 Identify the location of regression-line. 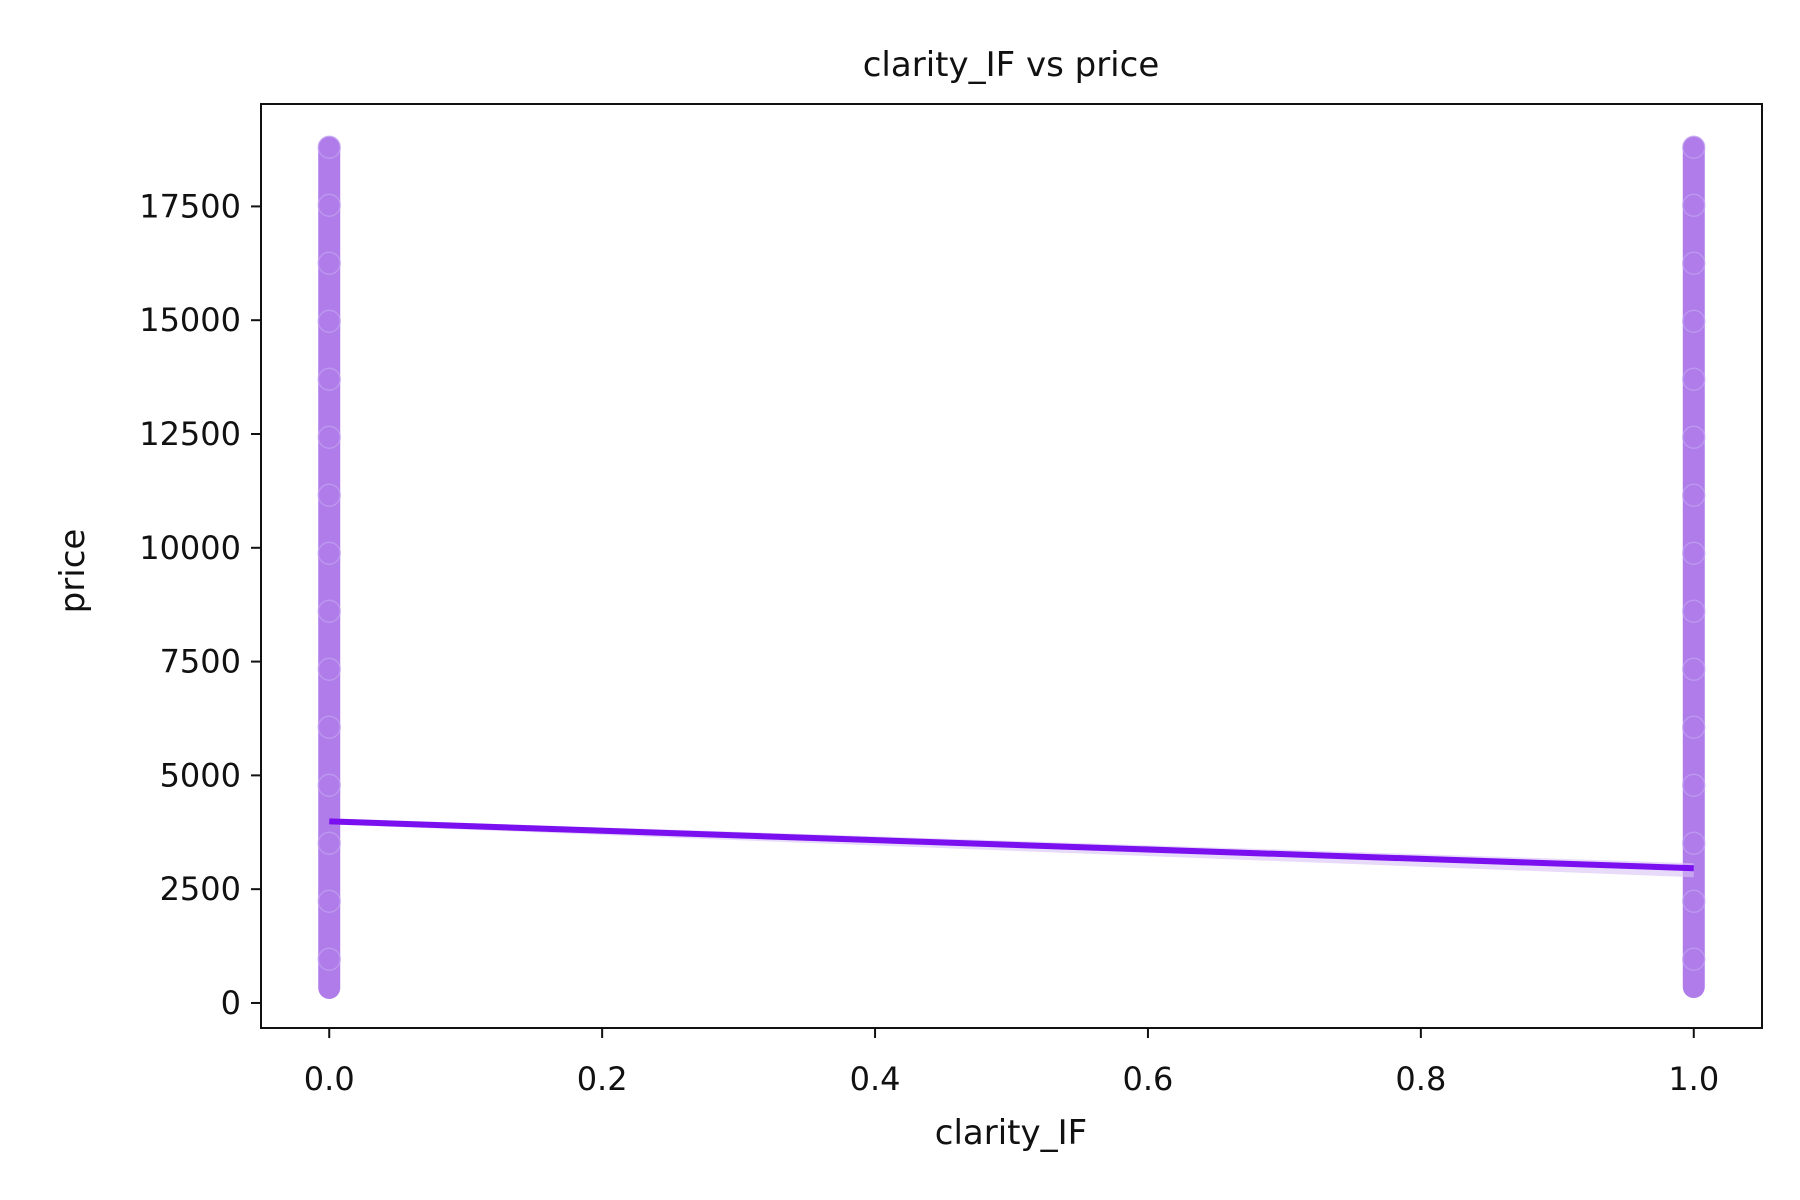
(1011, 845).